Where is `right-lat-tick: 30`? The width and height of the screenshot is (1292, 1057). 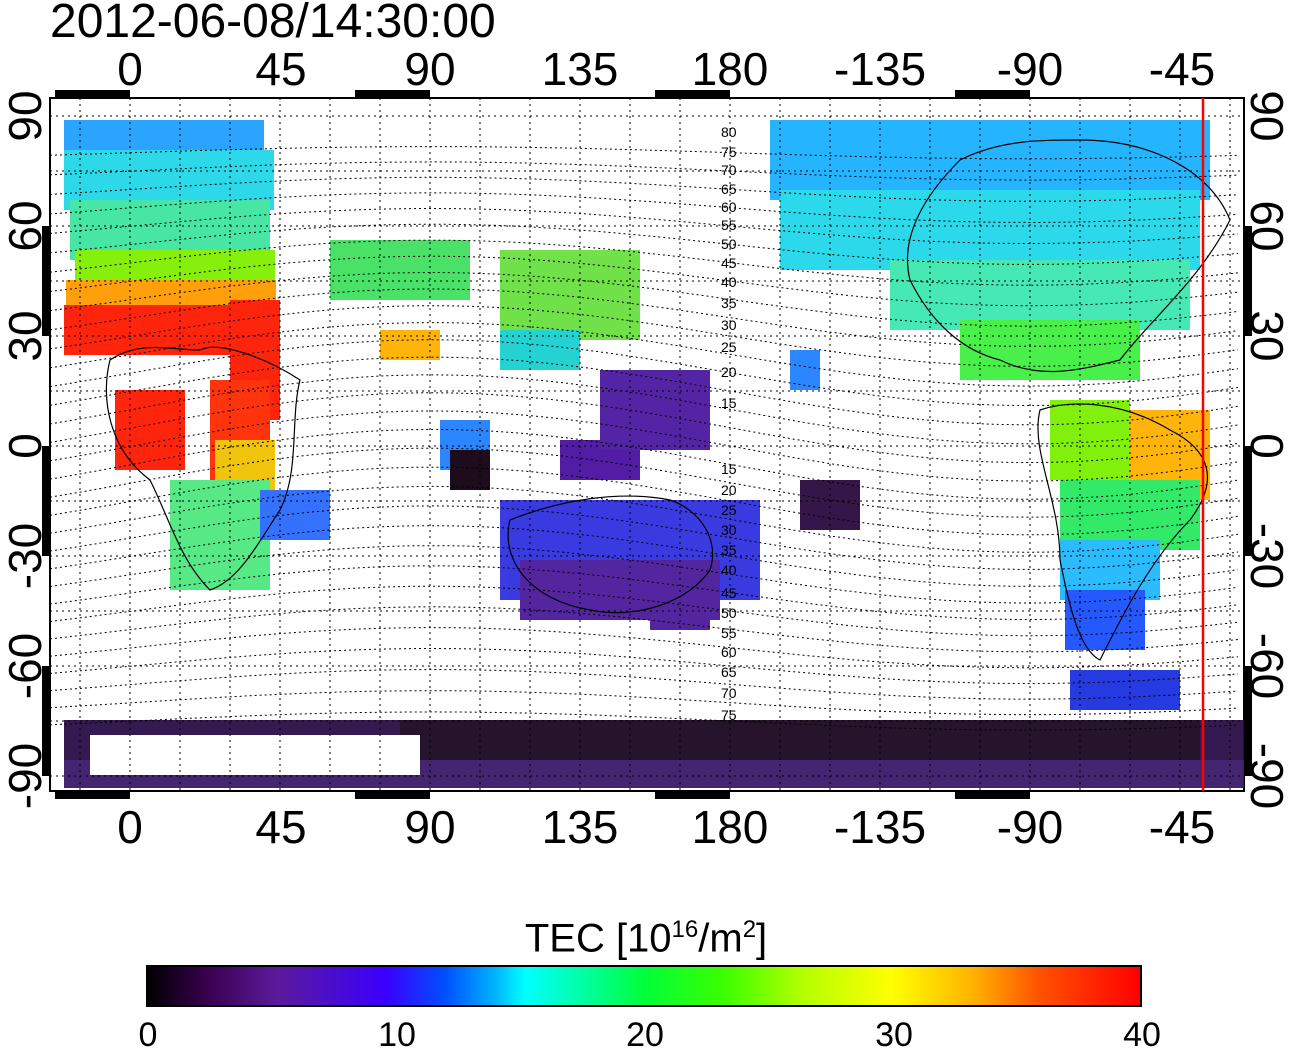
right-lat-tick: 30 is located at coordinates (1266, 336).